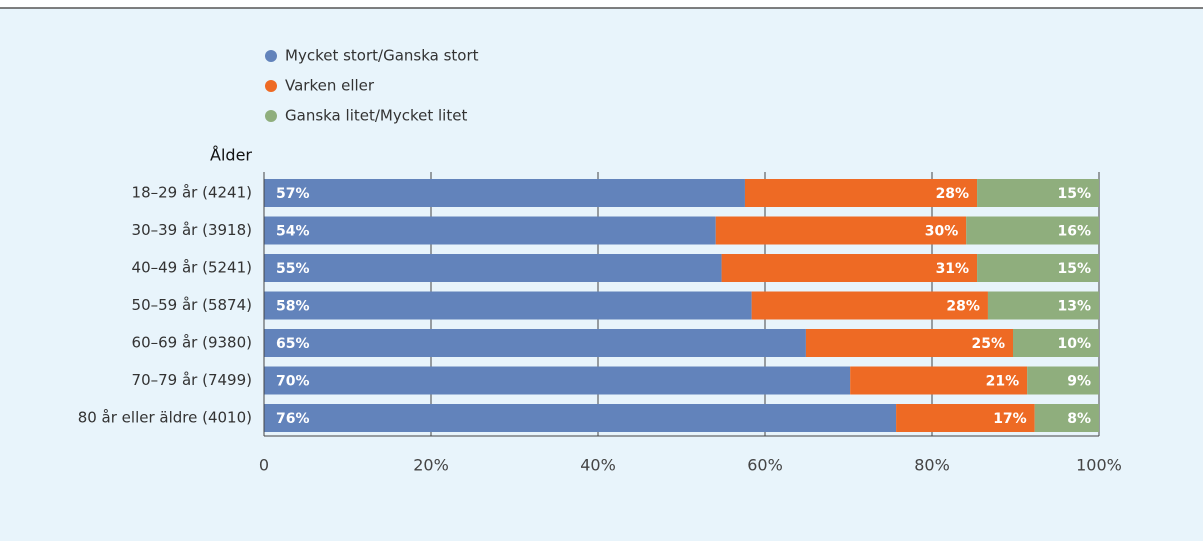  Describe the element at coordinates (1079, 419) in the screenshot. I see `data-label: 8%` at that location.